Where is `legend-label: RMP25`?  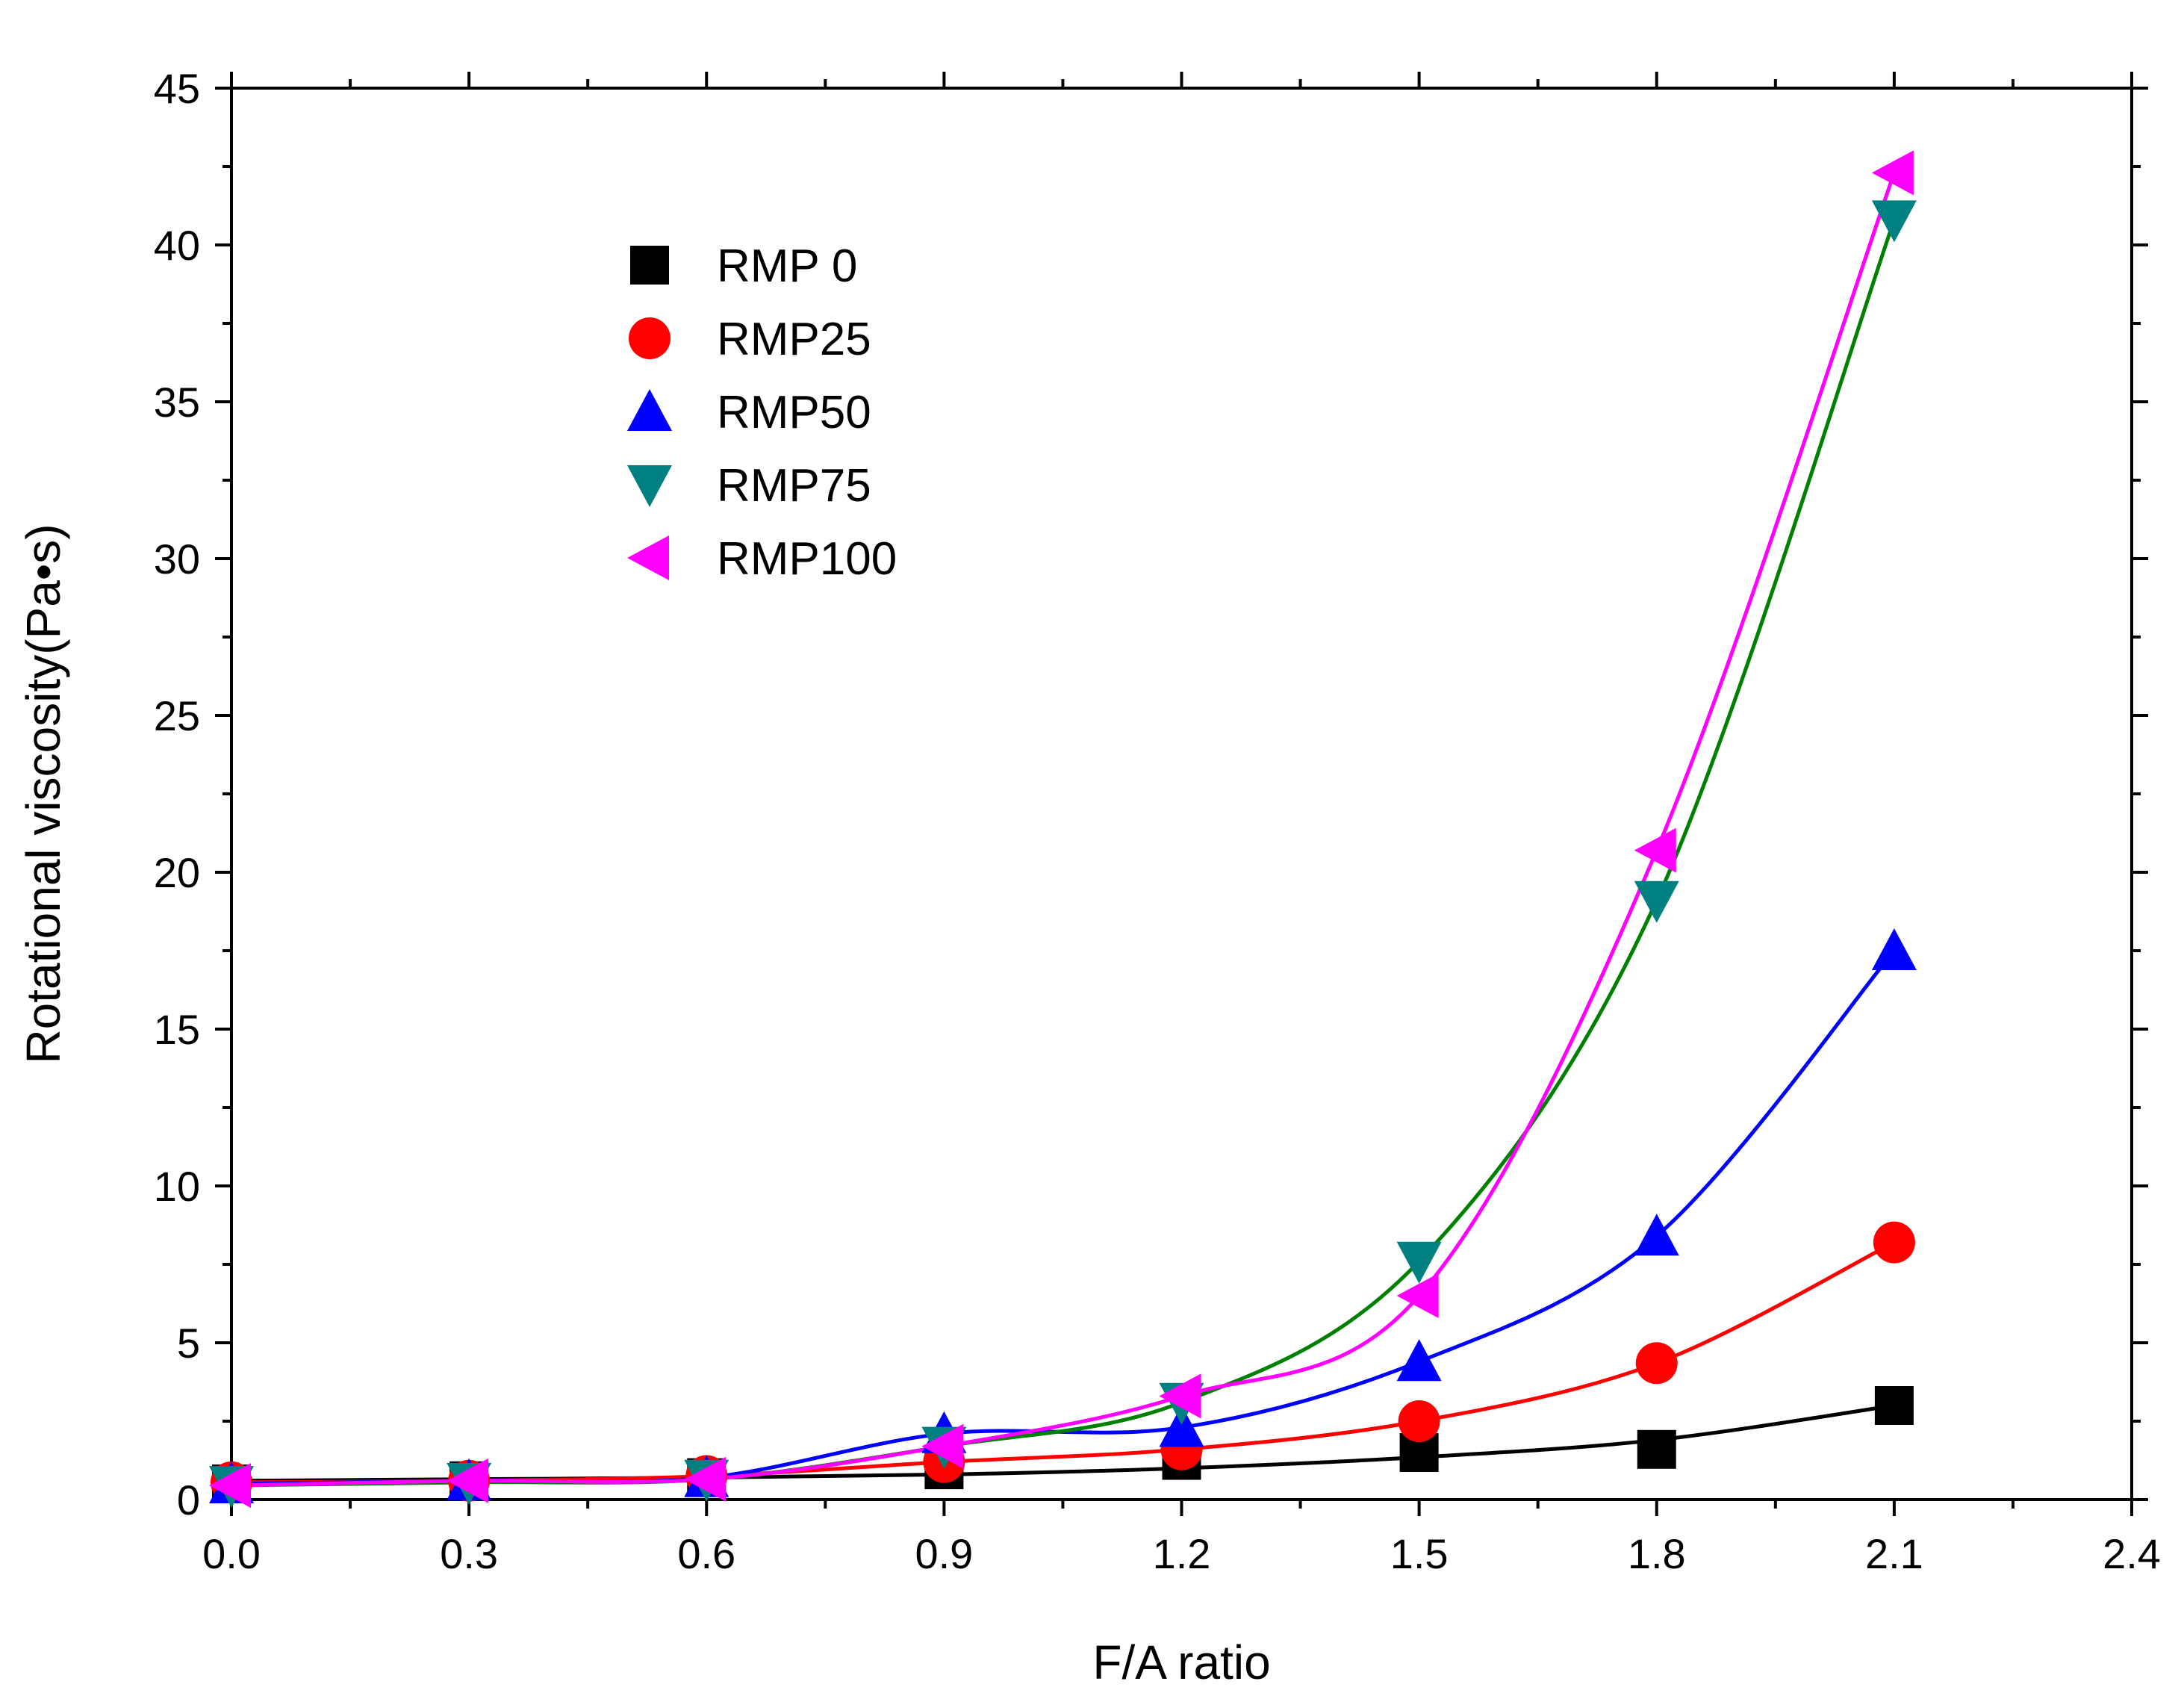
legend-label: RMP25 is located at coordinates (794, 339).